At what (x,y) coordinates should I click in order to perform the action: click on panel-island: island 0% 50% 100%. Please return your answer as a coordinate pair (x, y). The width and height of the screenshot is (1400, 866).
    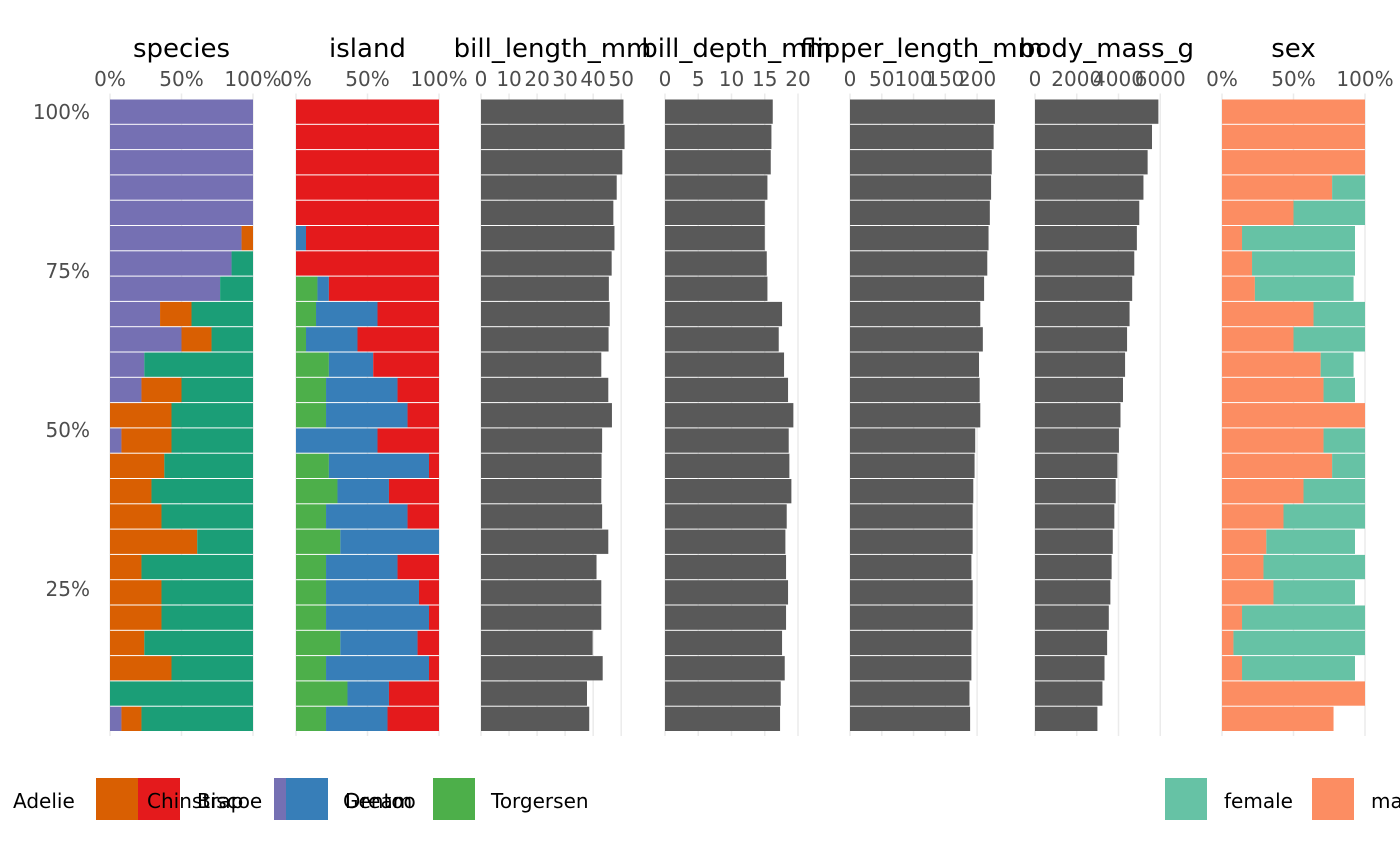
    Looking at the image, I should click on (374, 385).